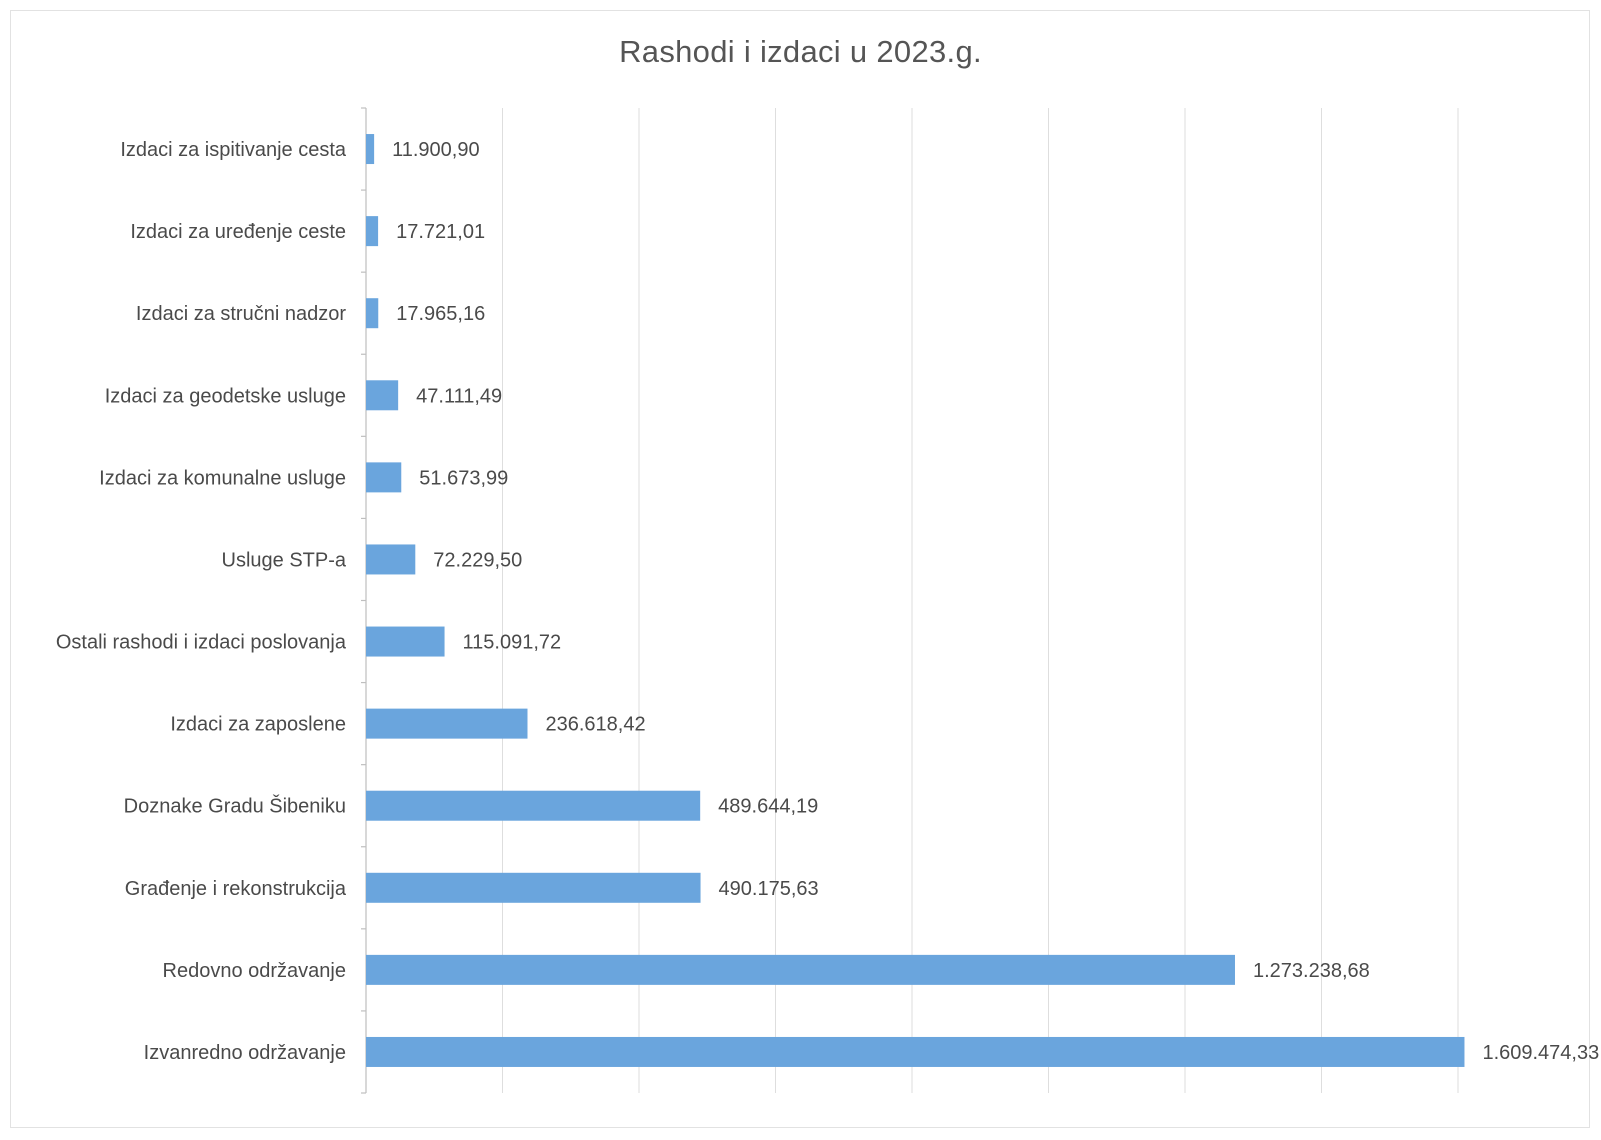 This screenshot has height=1140, width=1601. What do you see at coordinates (245, 1053) in the screenshot?
I see `category-label: Izvanredno održavanje` at bounding box center [245, 1053].